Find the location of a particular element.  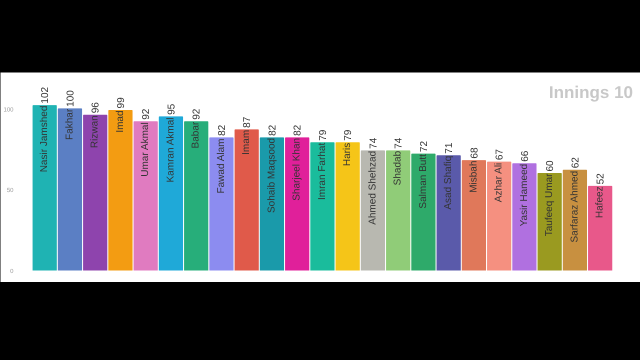

x-tick-label: Asad Shafiq is located at coordinates (448, 183).